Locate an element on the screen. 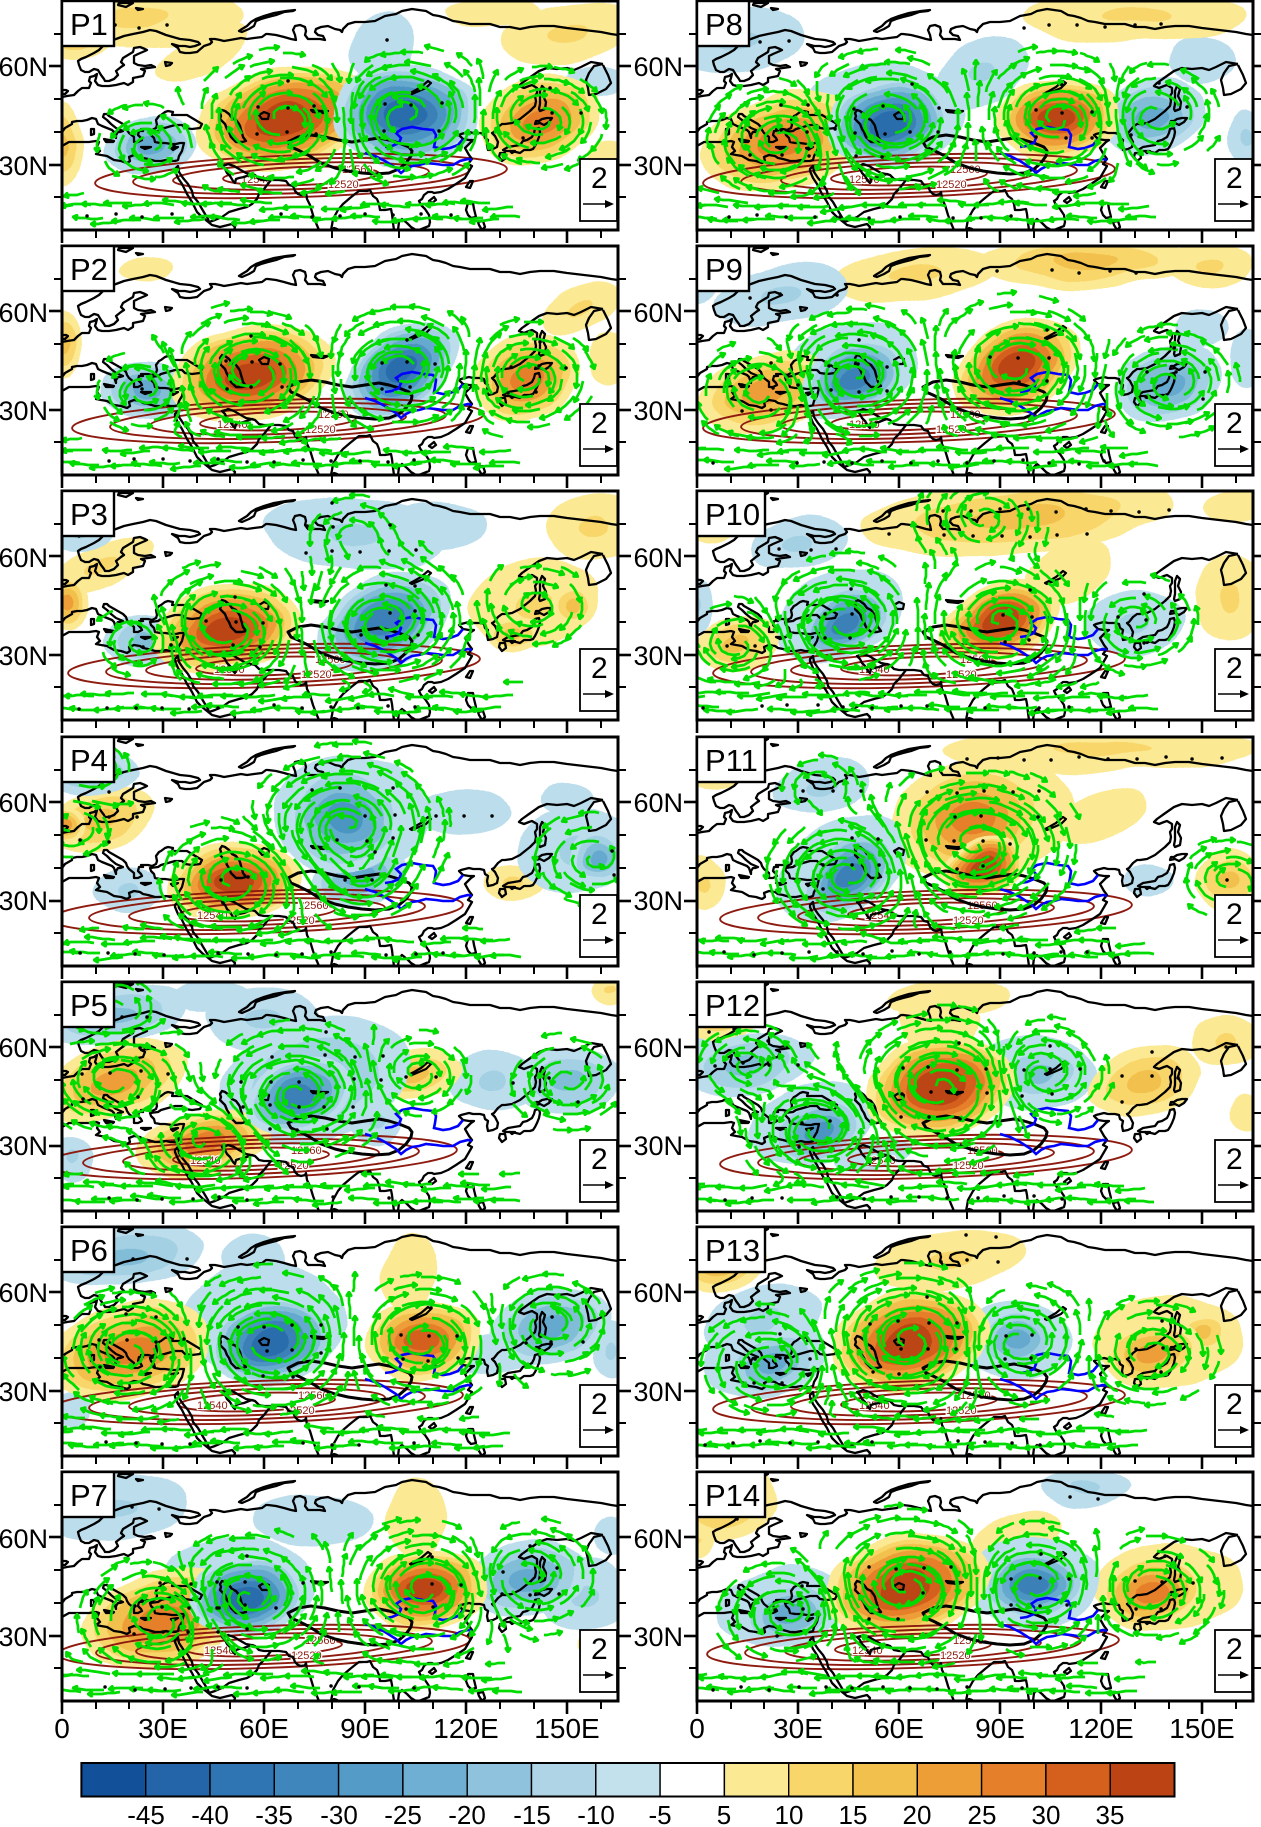 Image resolution: width=1261 pixels, height=1827 pixels. svg-text: P8 is located at coordinates (724, 24).